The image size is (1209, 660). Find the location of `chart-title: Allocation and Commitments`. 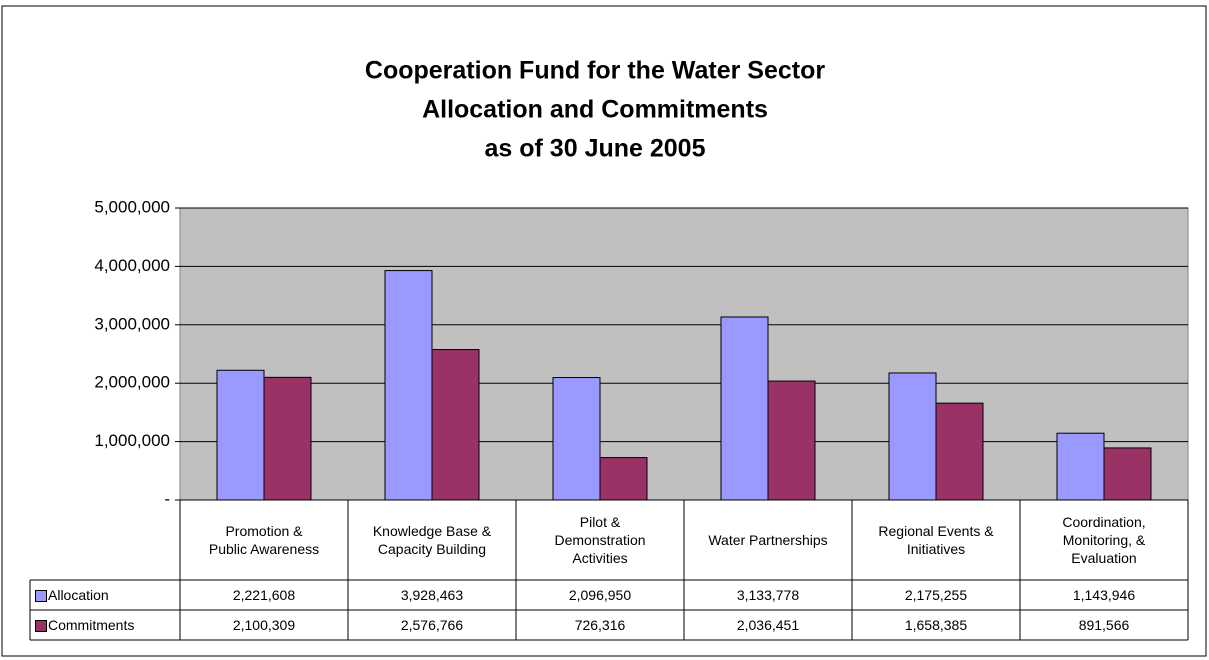

chart-title: Allocation and Commitments is located at coordinates (595, 110).